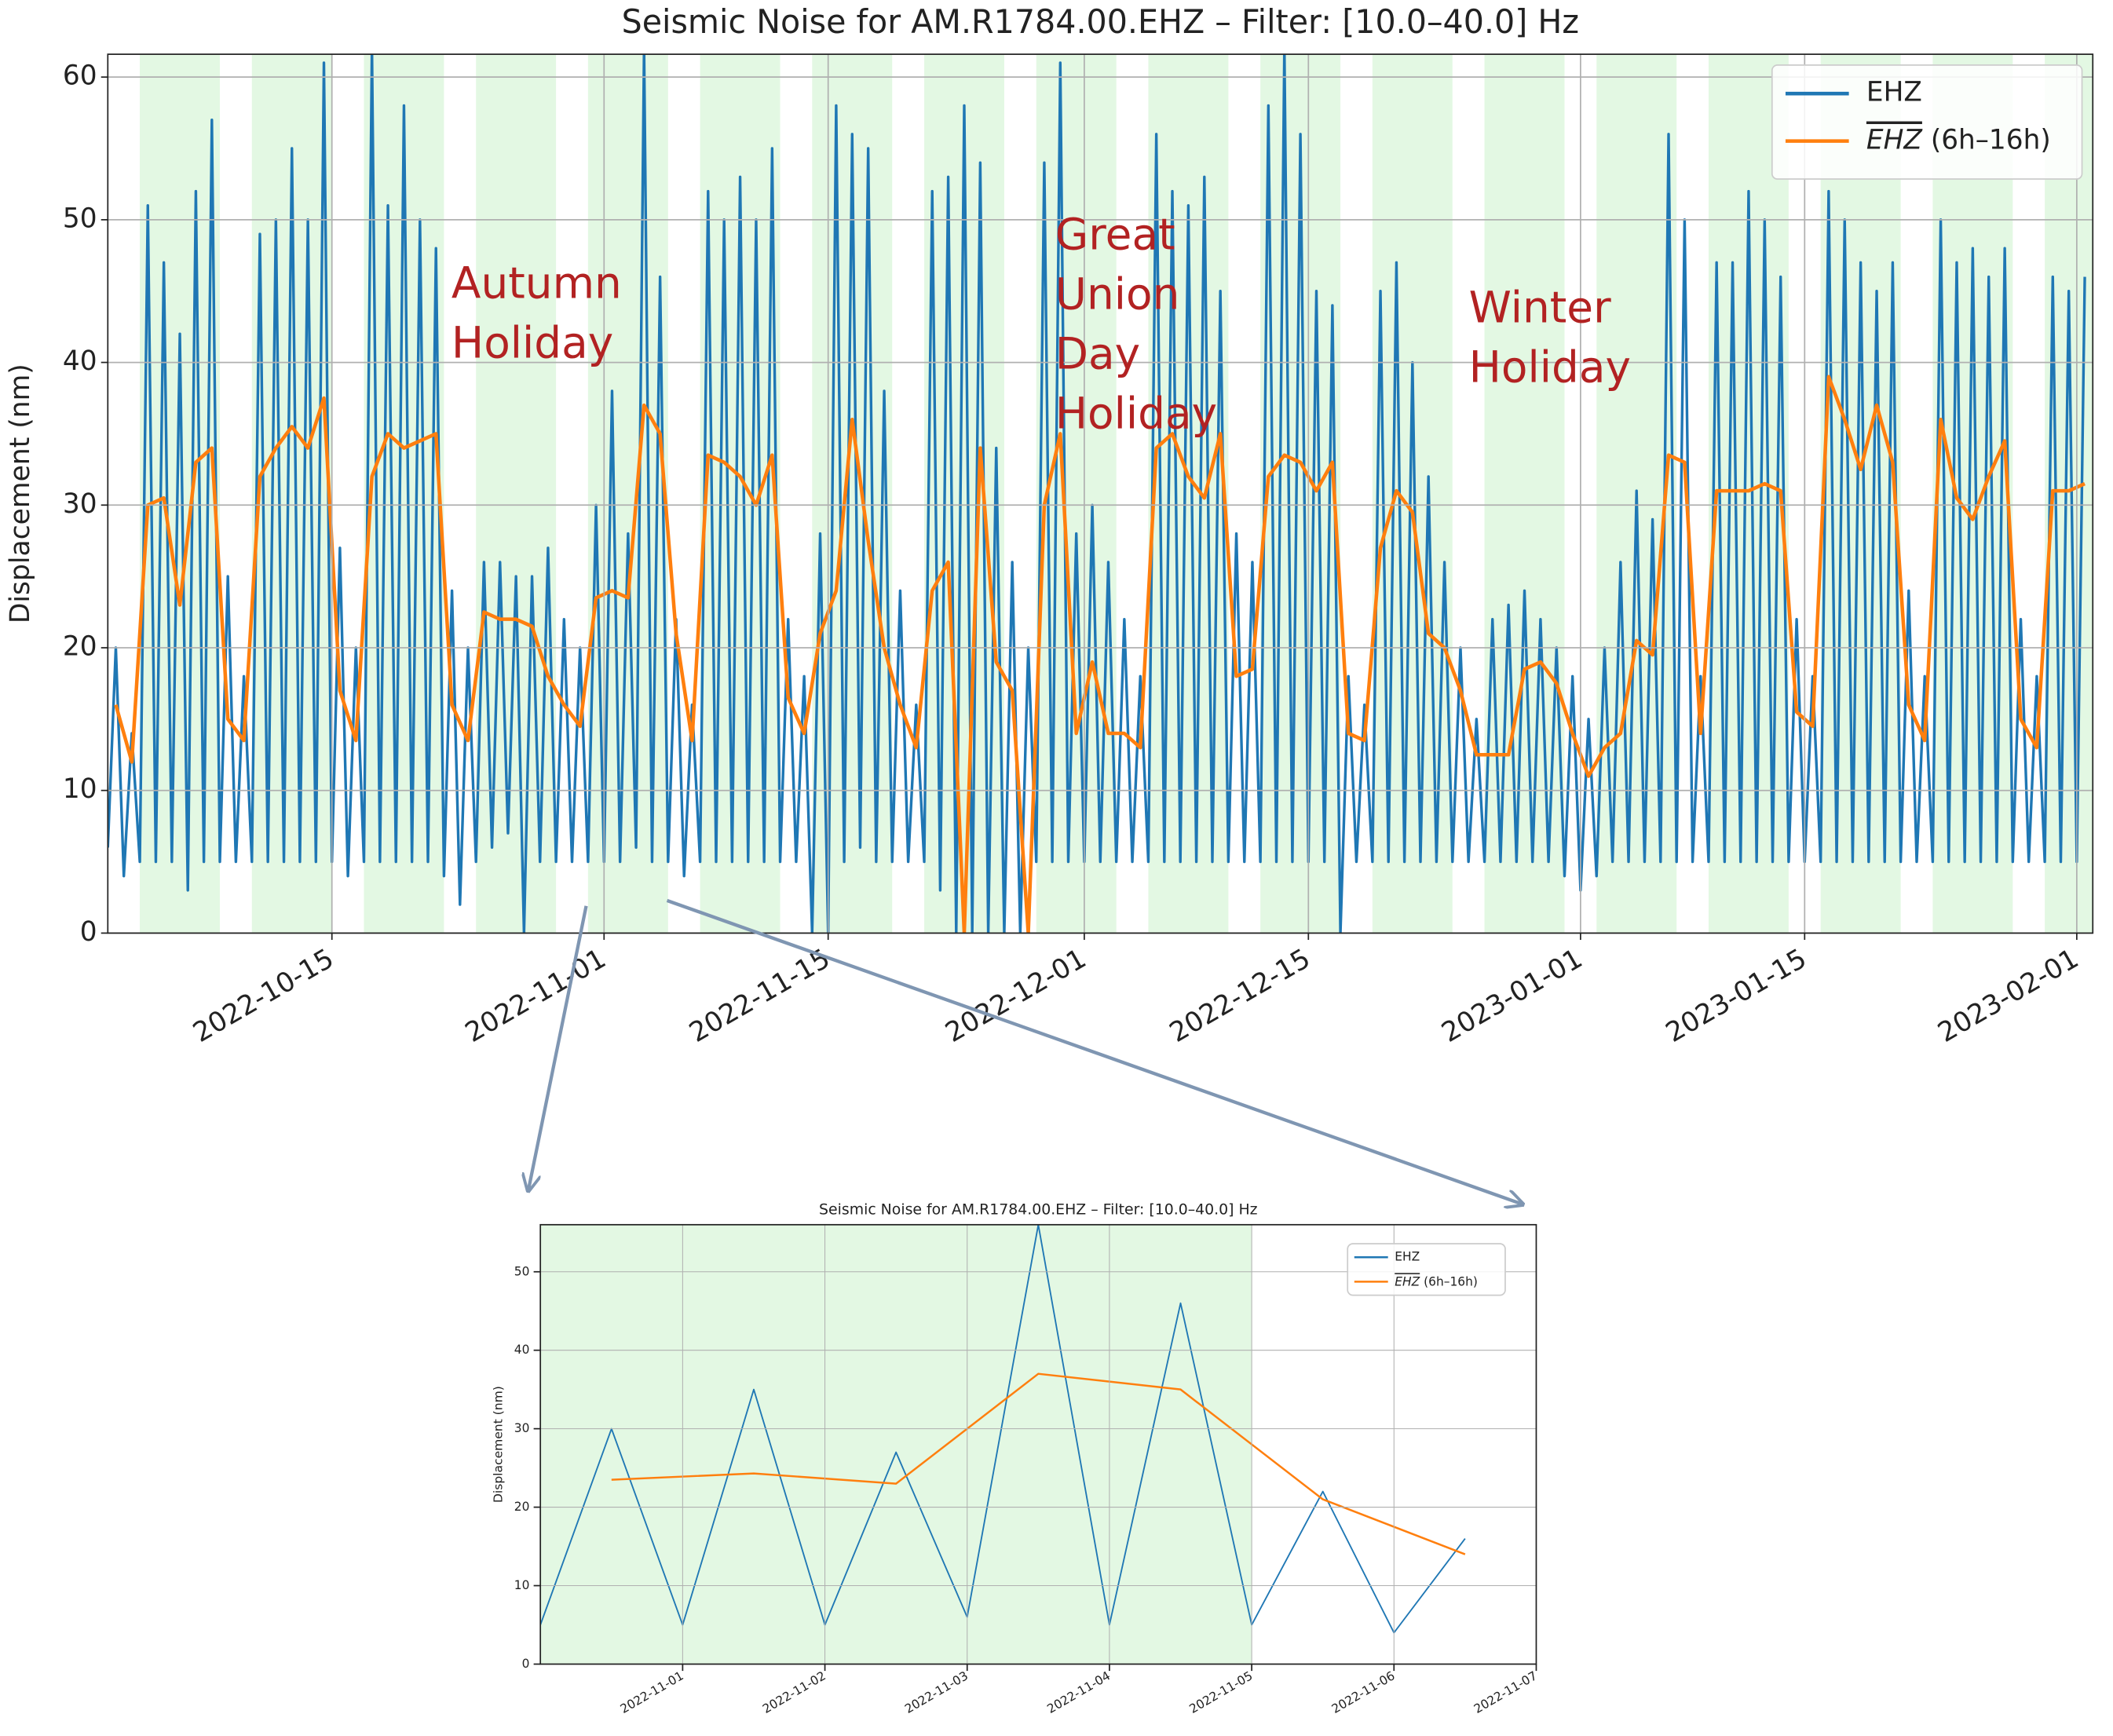  I want to click on annotation: Day, so click(1097, 353).